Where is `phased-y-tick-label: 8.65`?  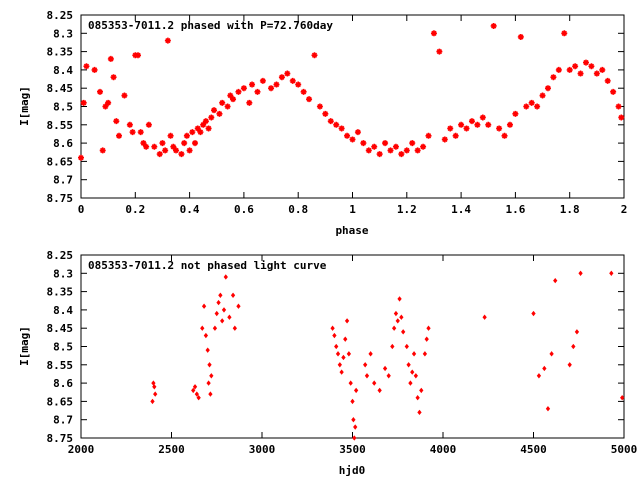 phased-y-tick-label: 8.65 is located at coordinates (60, 161).